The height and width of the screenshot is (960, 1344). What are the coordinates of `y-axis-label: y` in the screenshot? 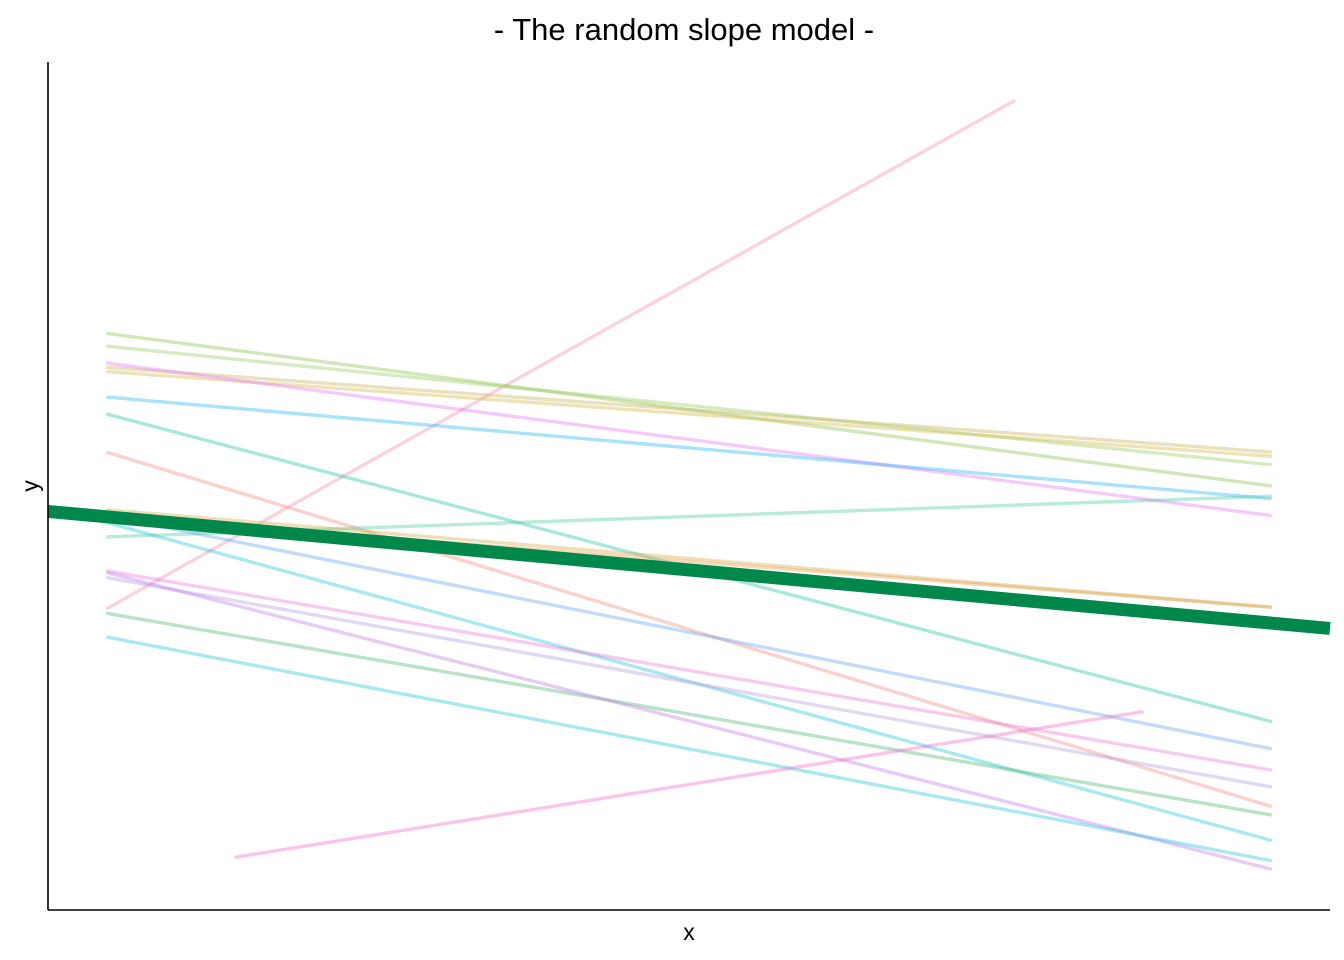 It's located at (30, 486).